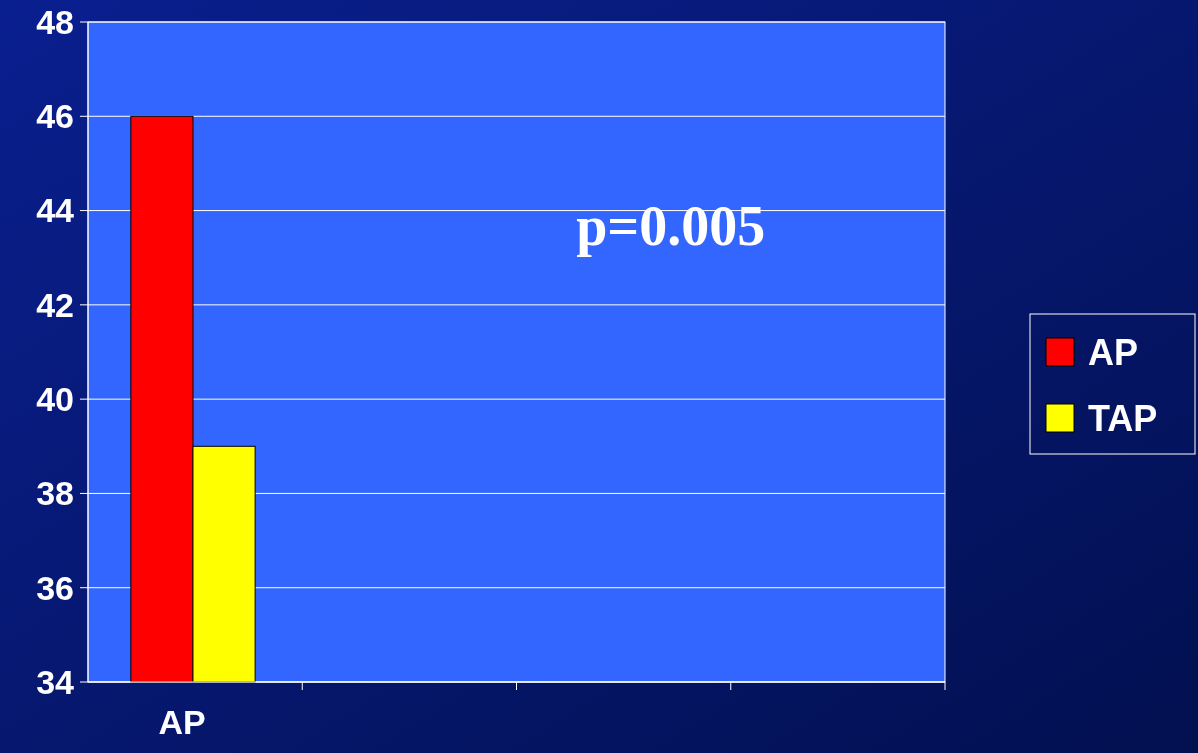 This screenshot has width=1198, height=753. What do you see at coordinates (1123, 418) in the screenshot?
I see `legend-label: TAP` at bounding box center [1123, 418].